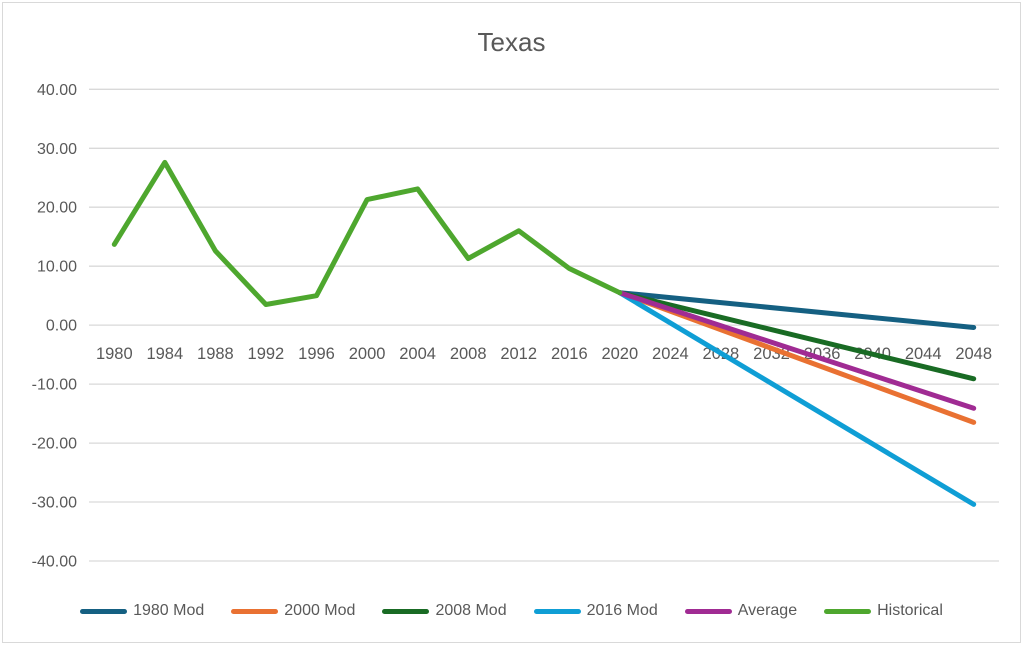  Describe the element at coordinates (215, 354) in the screenshot. I see `x-tick-label: 1988` at that location.